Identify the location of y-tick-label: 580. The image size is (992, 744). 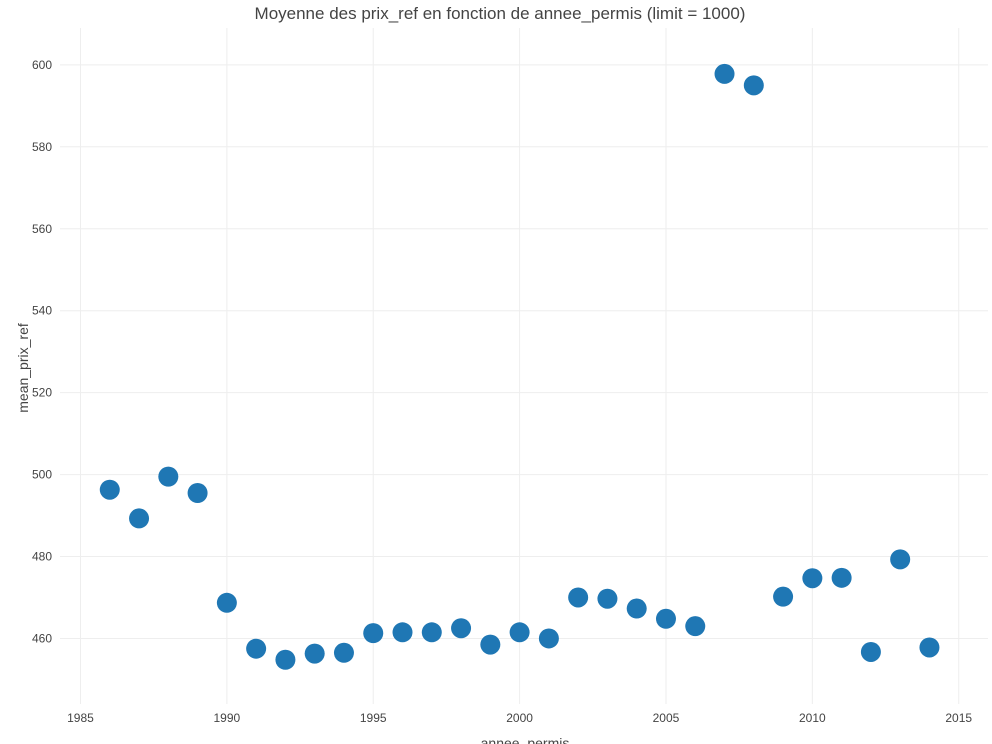
(42, 147).